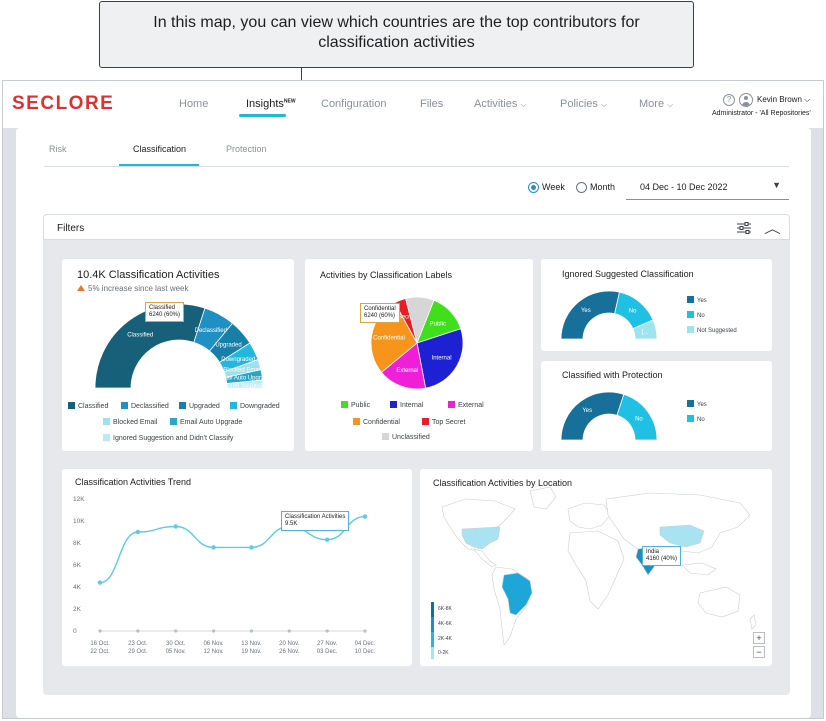 The image size is (826, 721). Describe the element at coordinates (173, 438) in the screenshot. I see `legend-label: Ignored Suggestion and Didn't Classify` at that location.